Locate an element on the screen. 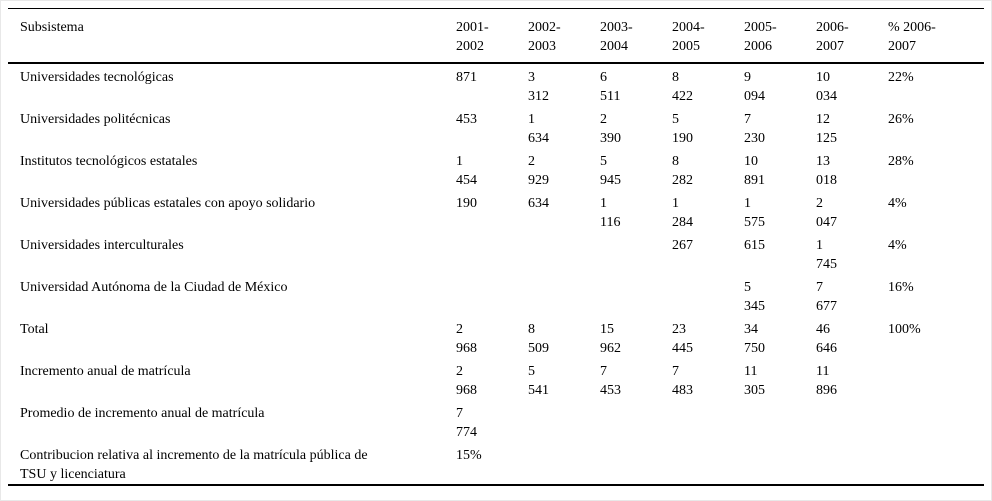 The width and height of the screenshot is (992, 501). value-cell: 7 453 is located at coordinates (610, 381).